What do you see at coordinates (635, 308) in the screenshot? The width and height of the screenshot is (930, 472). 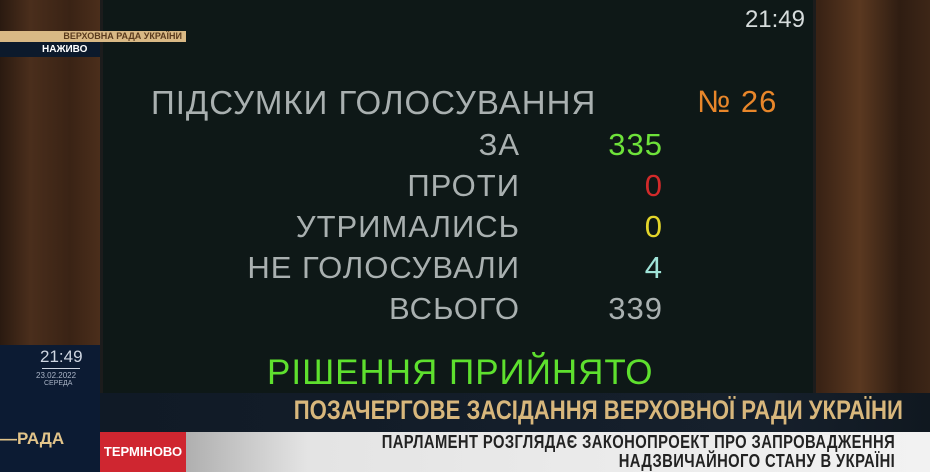 I see `value-total: 339` at bounding box center [635, 308].